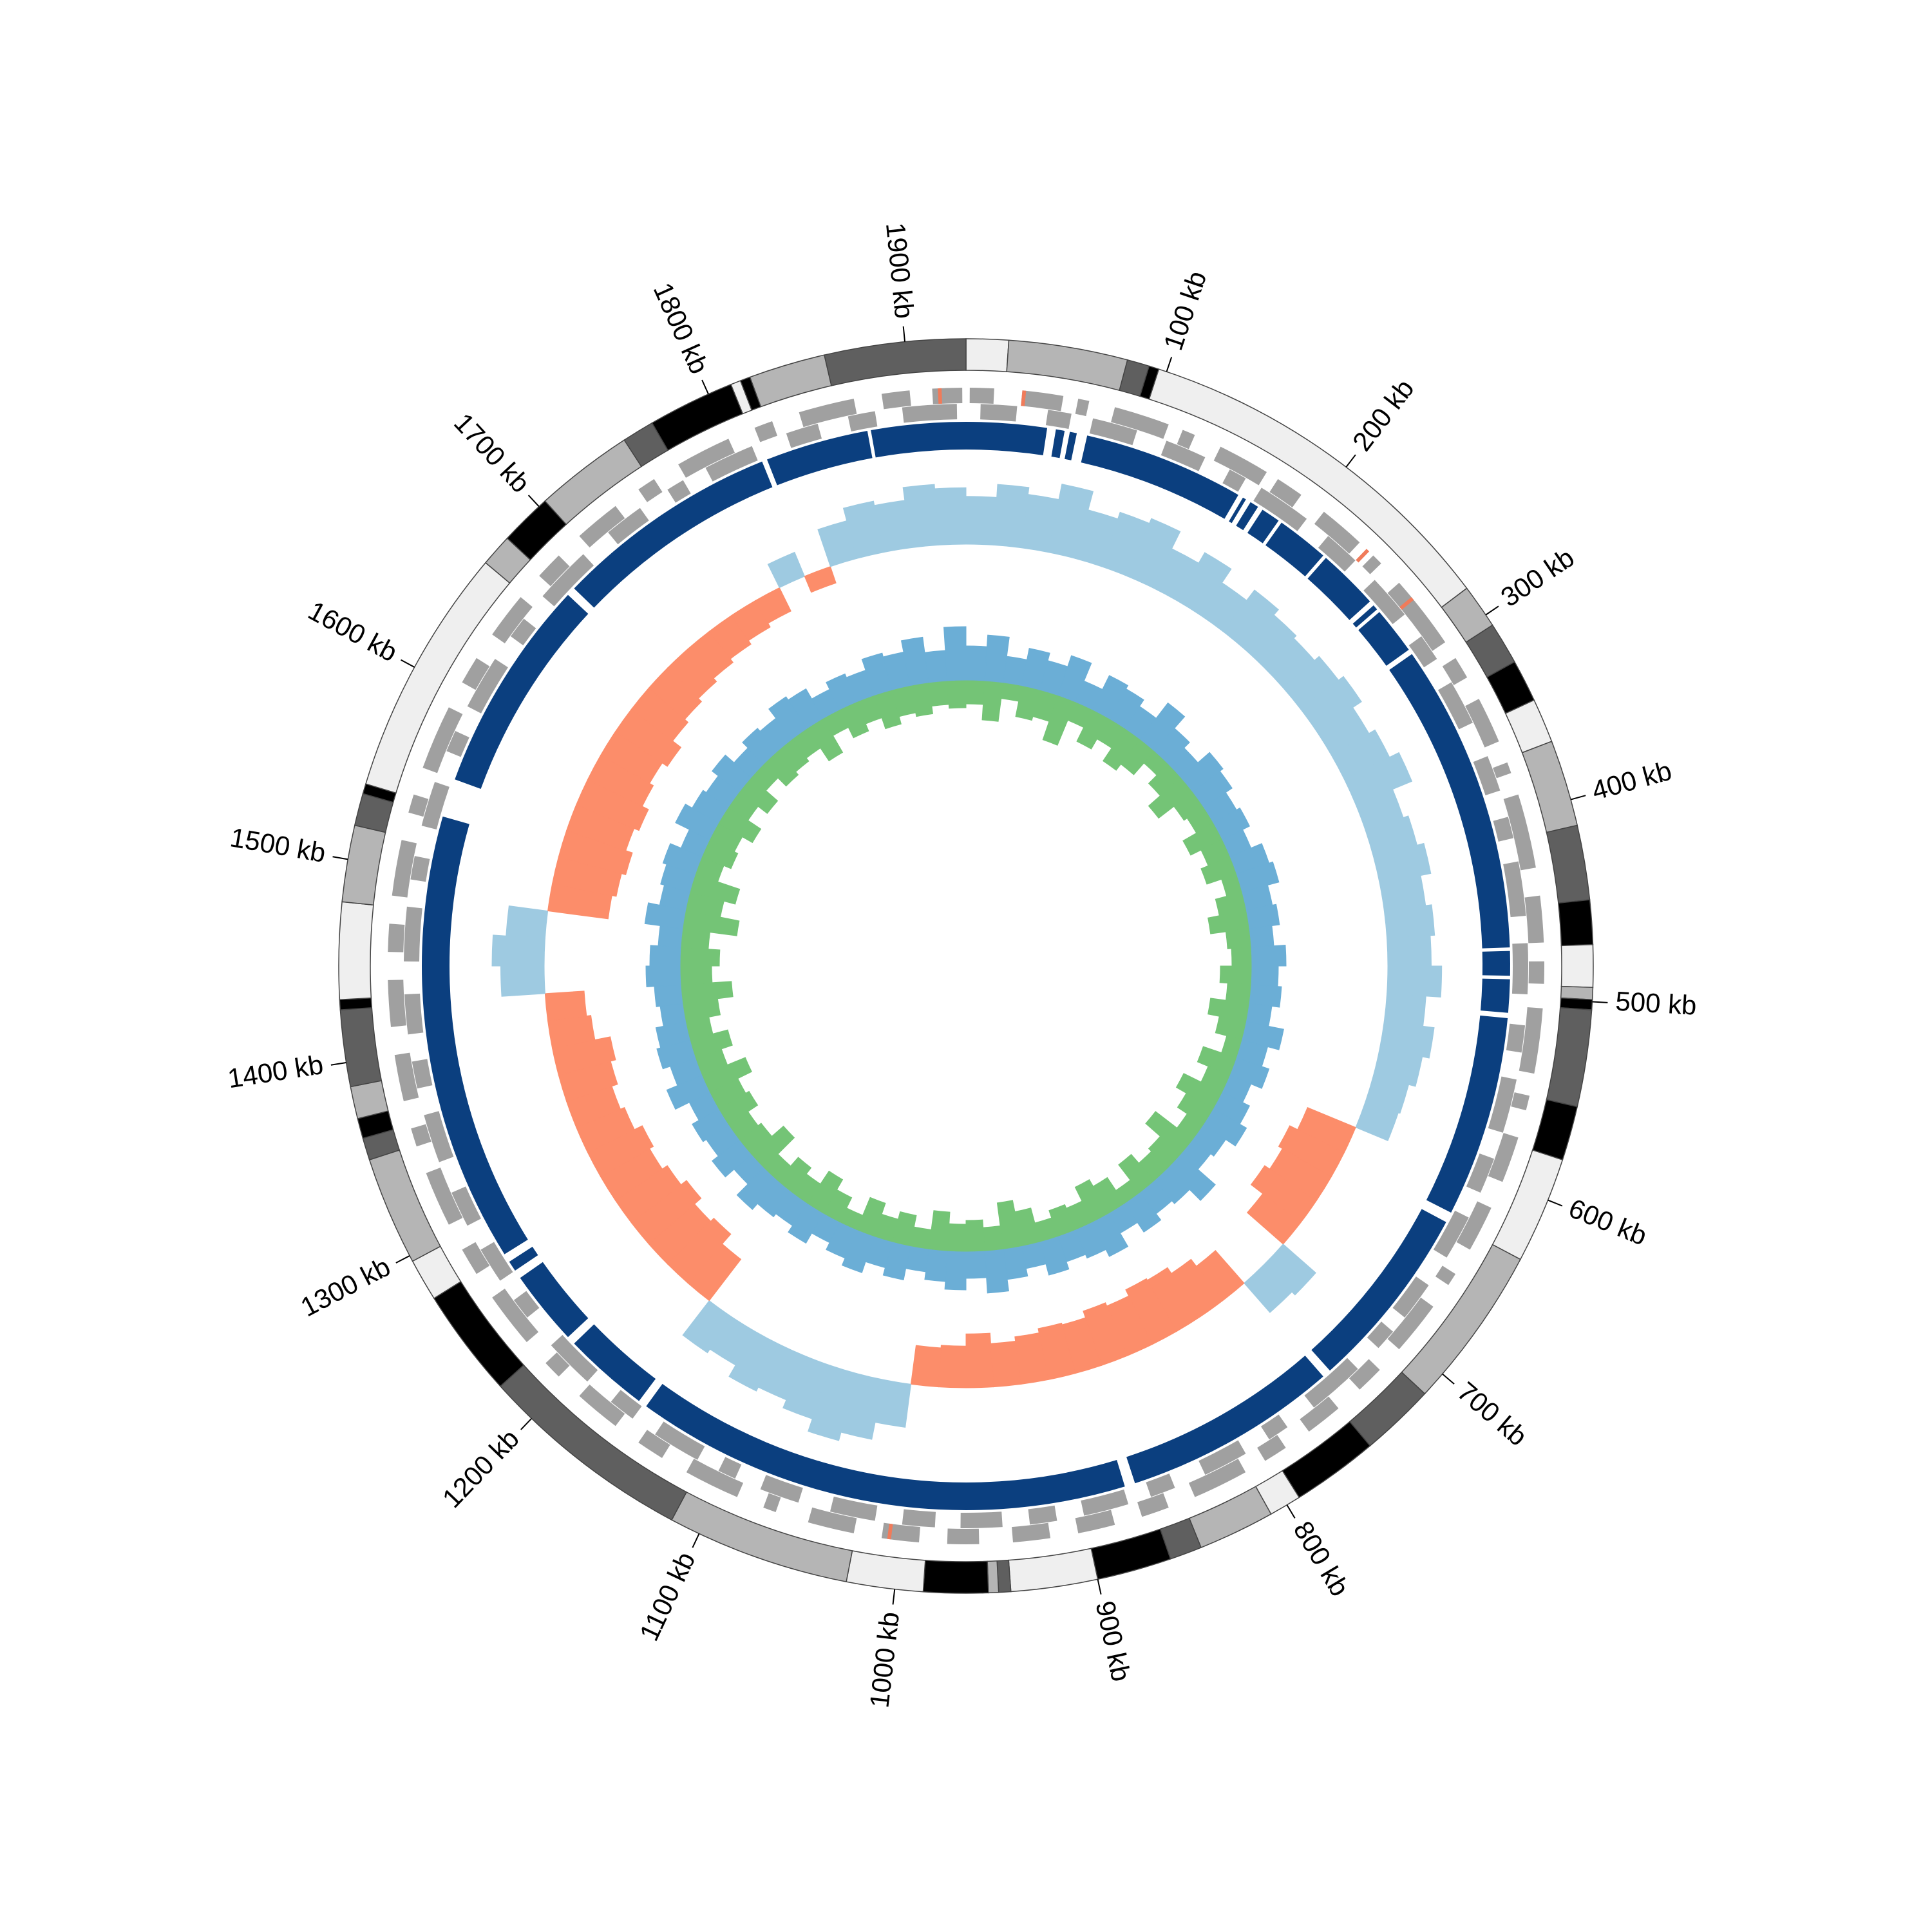  Describe the element at coordinates (1322, 1558) in the screenshot. I see `tick-label: 800 kb` at that location.